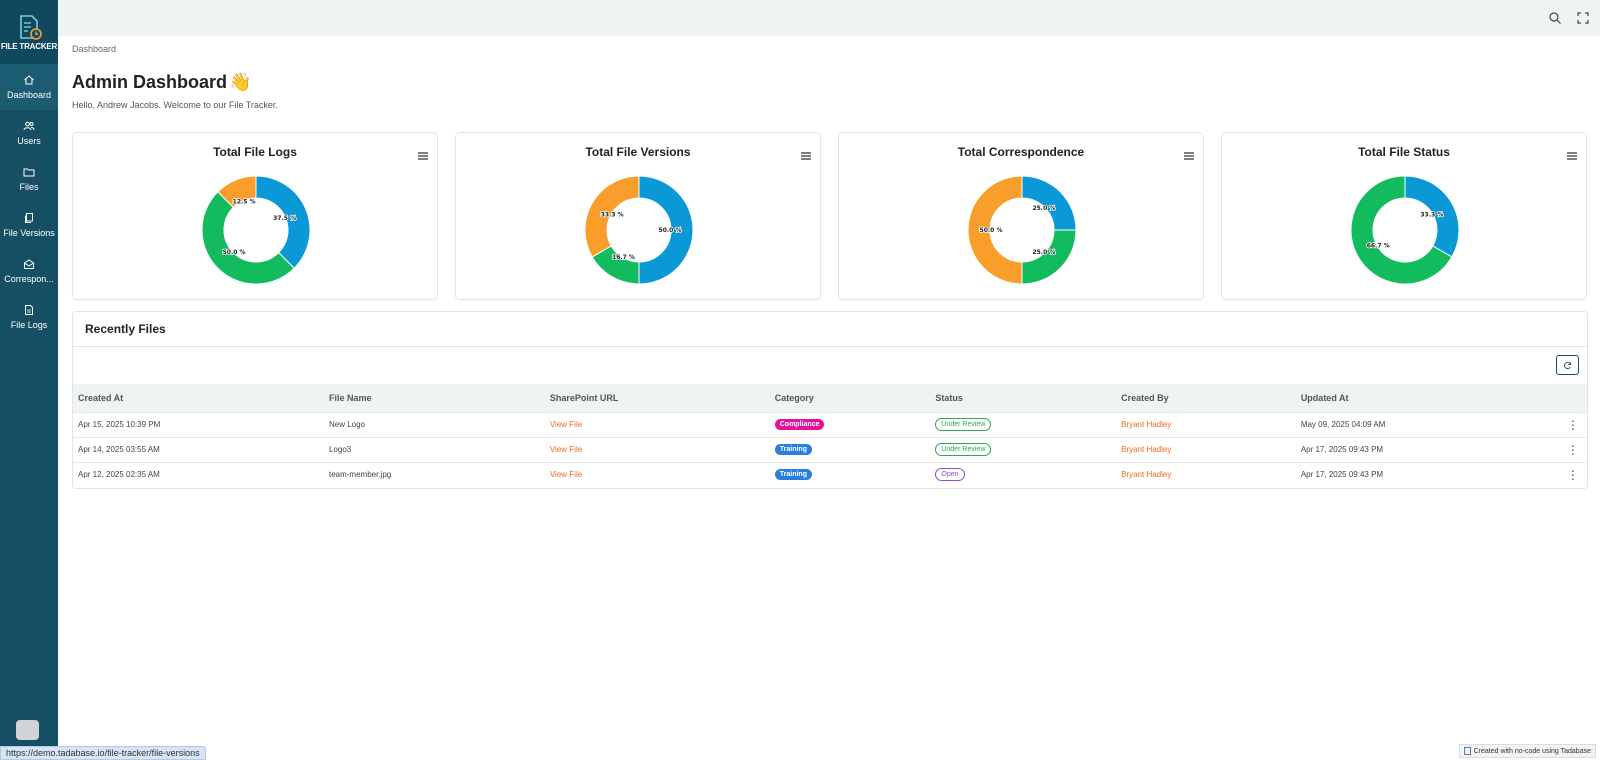 This screenshot has height=760, width=1600. Describe the element at coordinates (29, 179) in the screenshot. I see `sidebar-item-files: Files` at that location.